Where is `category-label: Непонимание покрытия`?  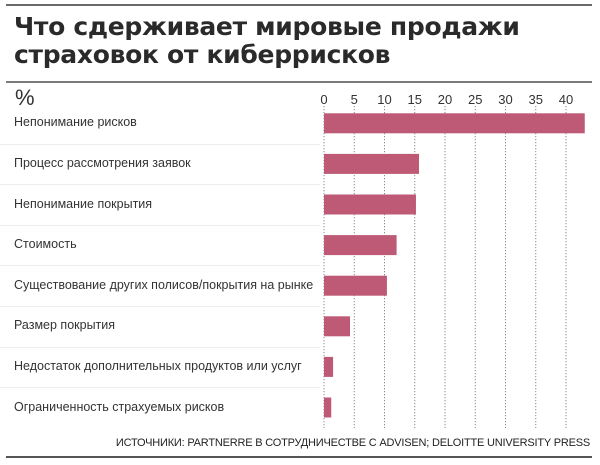 category-label: Непонимание покрытия is located at coordinates (83, 203).